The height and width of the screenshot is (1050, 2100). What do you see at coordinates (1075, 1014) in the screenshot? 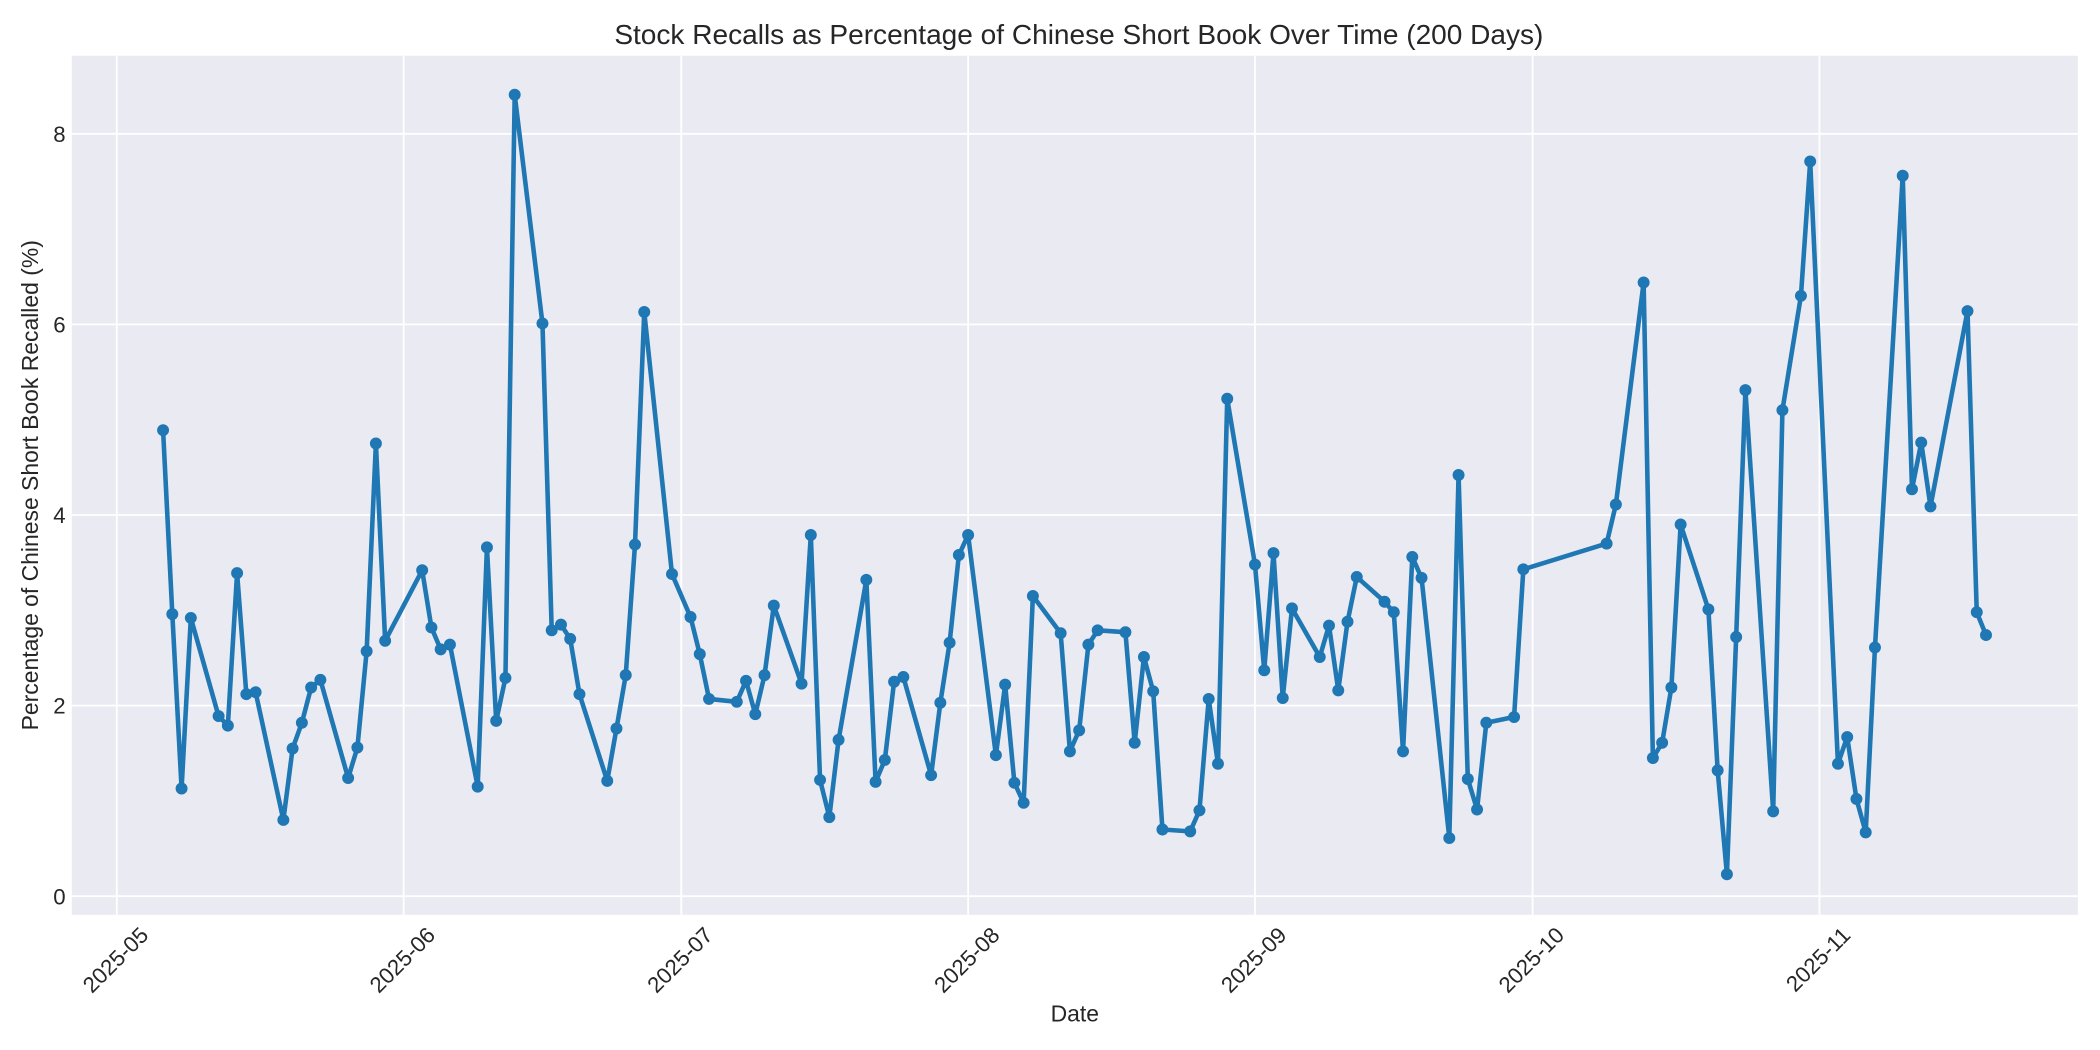
I see `svg-text: Date` at bounding box center [1075, 1014].